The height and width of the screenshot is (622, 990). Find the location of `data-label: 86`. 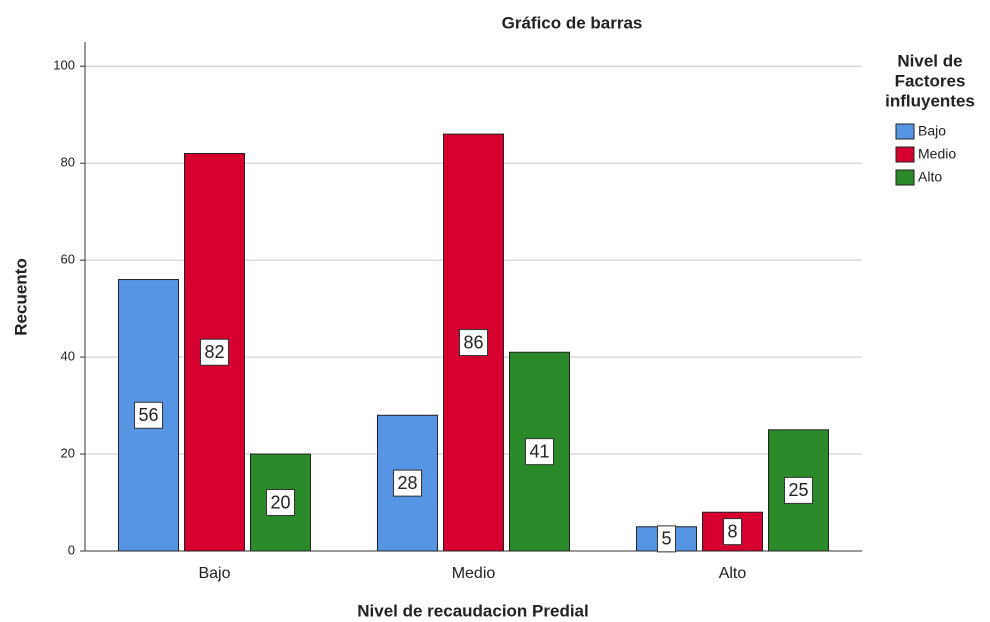

data-label: 86 is located at coordinates (473, 342).